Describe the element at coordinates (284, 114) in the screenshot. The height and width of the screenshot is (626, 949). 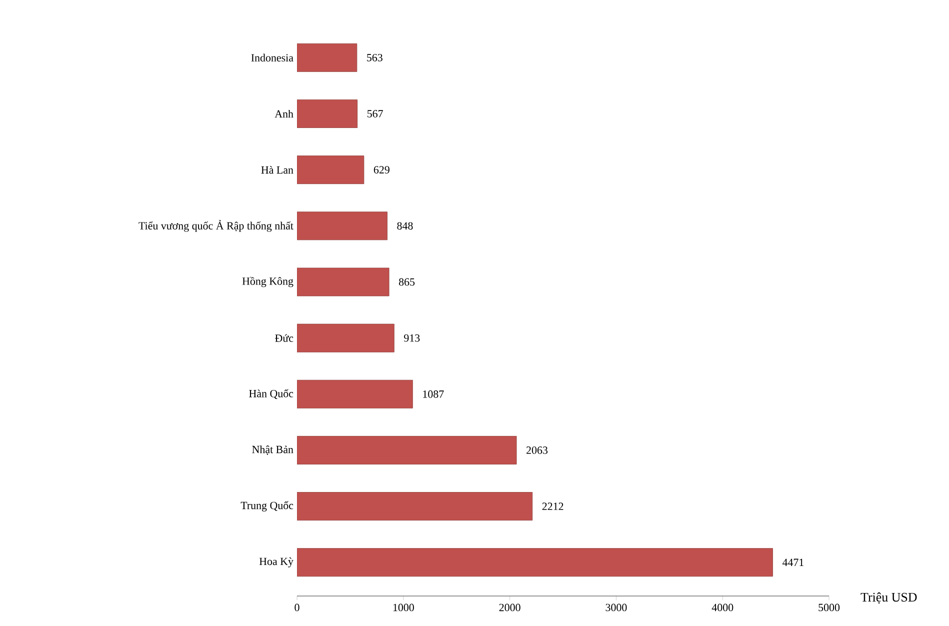
I see `y-tick-label: Anh` at that location.